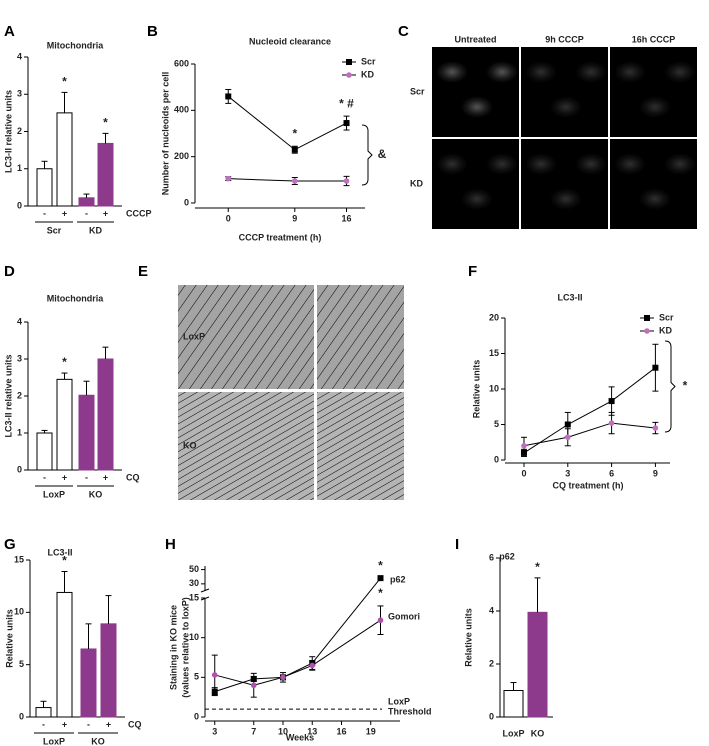 The image size is (709, 746). What do you see at coordinates (214, 731) in the screenshot?
I see `x-tick-label: 3` at bounding box center [214, 731].